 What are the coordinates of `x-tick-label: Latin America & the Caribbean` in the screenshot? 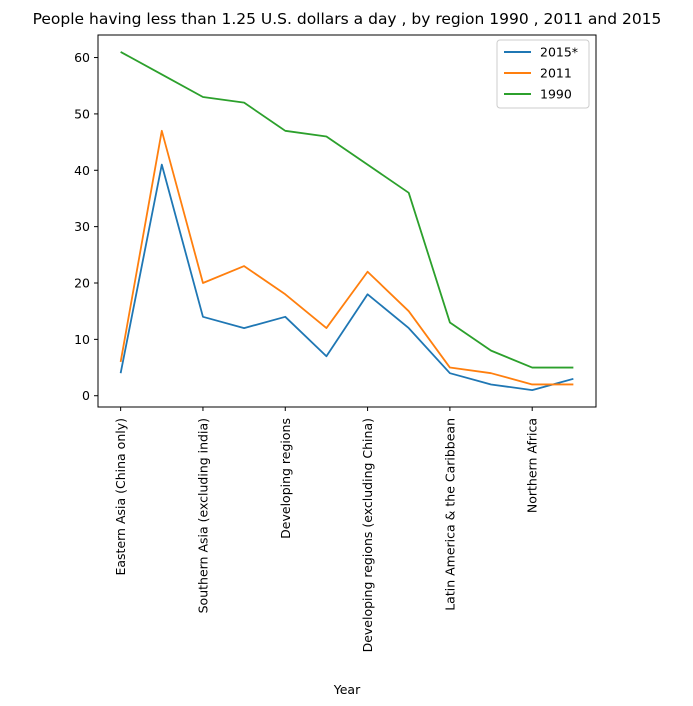 It's located at (449, 514).